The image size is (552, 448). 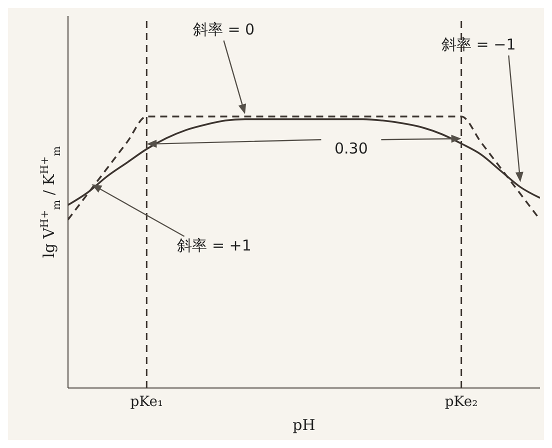 I want to click on annotation: 斜率 = +1, so click(x=214, y=245).